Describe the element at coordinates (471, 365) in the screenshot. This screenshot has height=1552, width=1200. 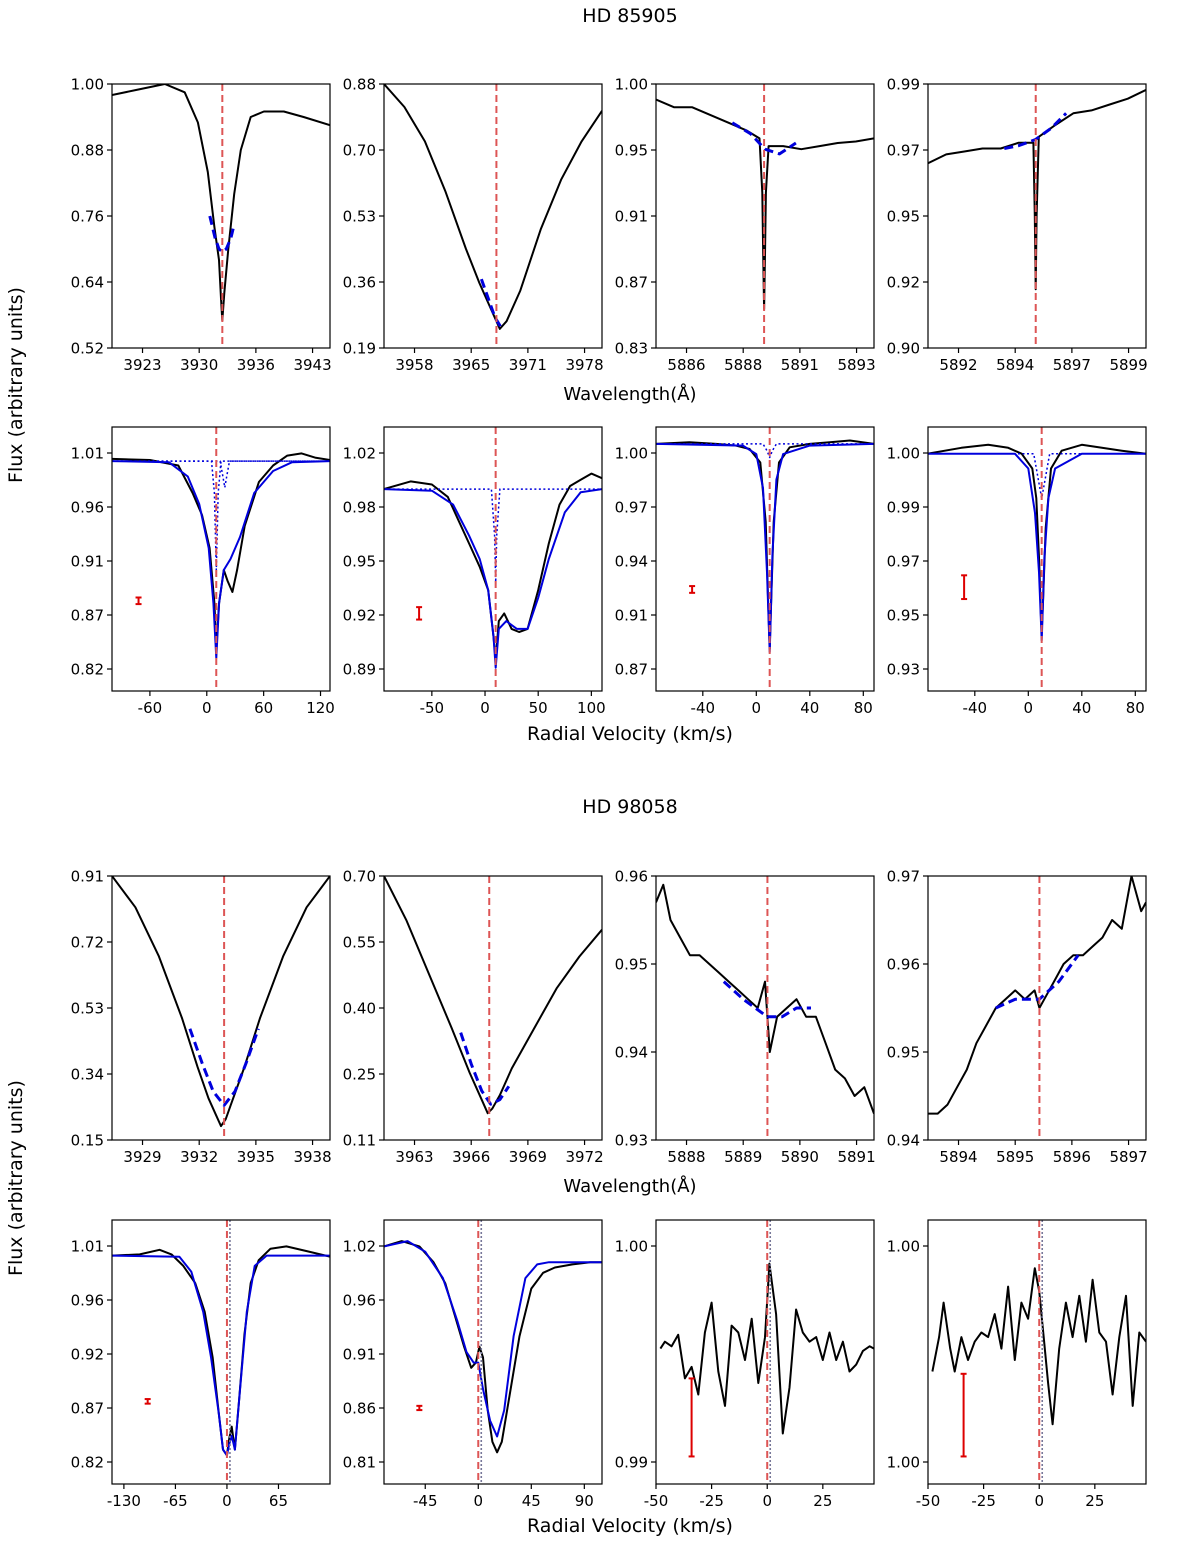
I see `xtick-label: 3965` at that location.